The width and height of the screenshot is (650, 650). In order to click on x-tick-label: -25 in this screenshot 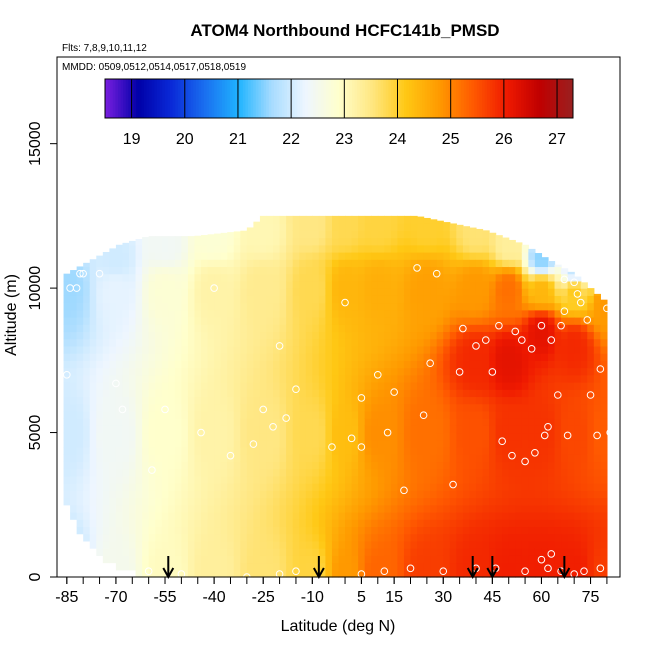, I will do `click(263, 597)`.